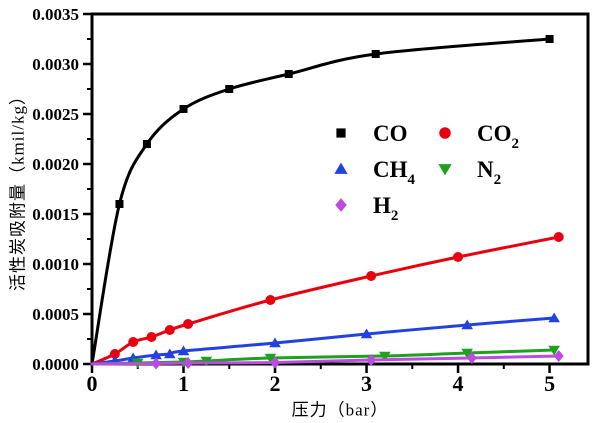  Describe the element at coordinates (55, 64) in the screenshot. I see `y-tick-label: 0.0030` at that location.